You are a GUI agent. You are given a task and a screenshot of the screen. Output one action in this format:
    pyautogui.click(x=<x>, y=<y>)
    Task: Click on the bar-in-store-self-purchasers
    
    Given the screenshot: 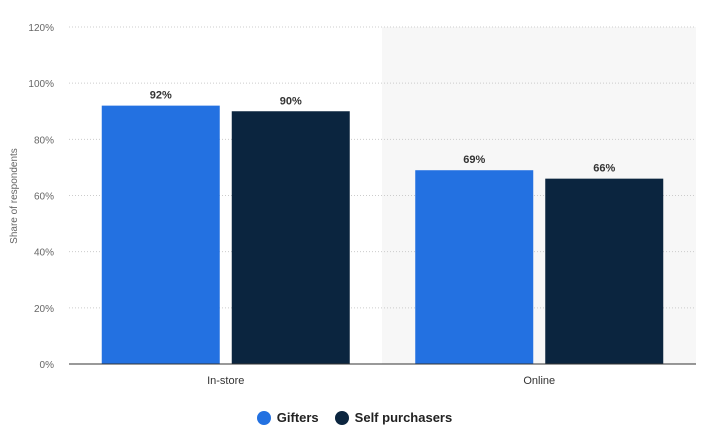 What is the action you would take?
    pyautogui.click(x=290, y=237)
    